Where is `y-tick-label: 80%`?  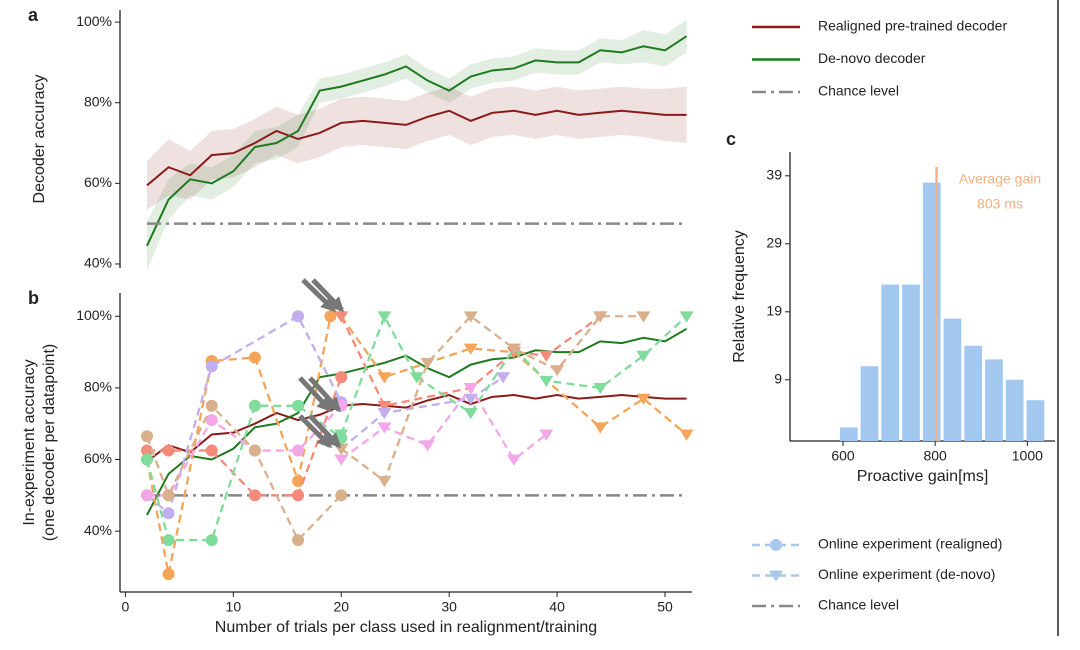
y-tick-label: 80% is located at coordinates (98, 101).